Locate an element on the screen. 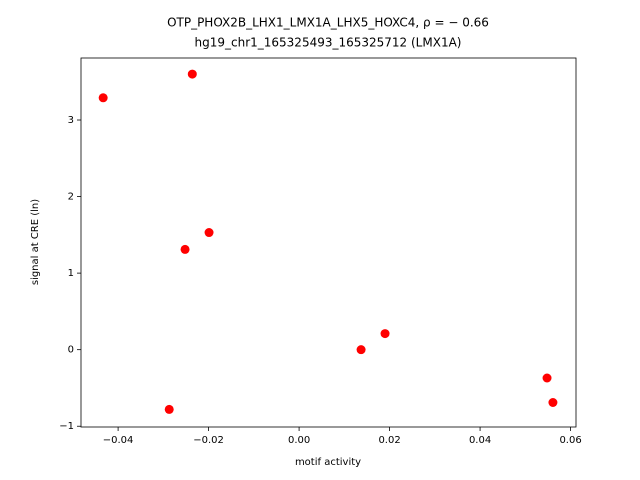 The image size is (640, 480). y-axis-label: signal at CRE (ln) is located at coordinates (35, 242).